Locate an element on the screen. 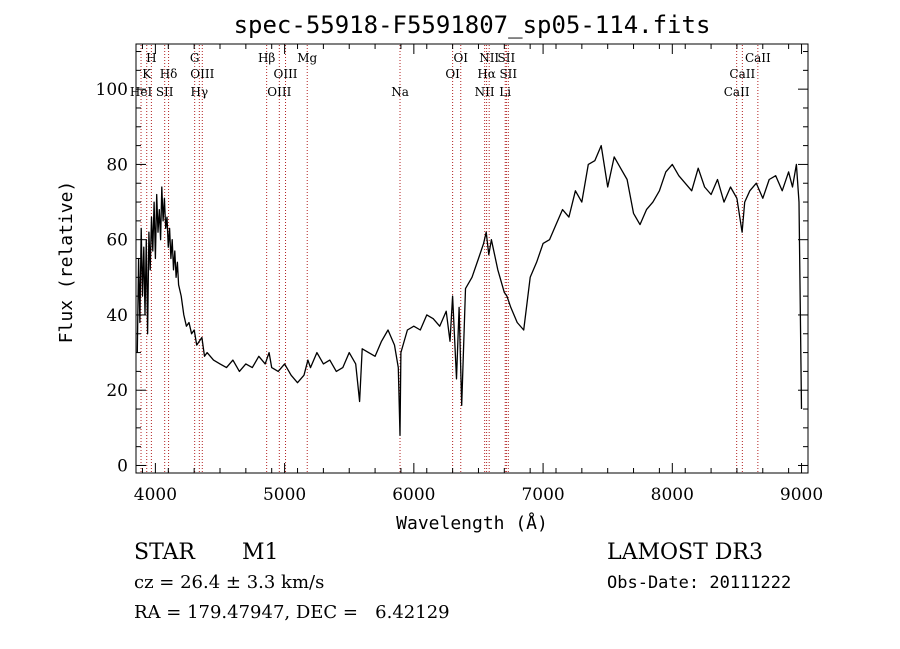 This screenshot has width=900, height=649. x-tick-label: 7000 is located at coordinates (542, 495).